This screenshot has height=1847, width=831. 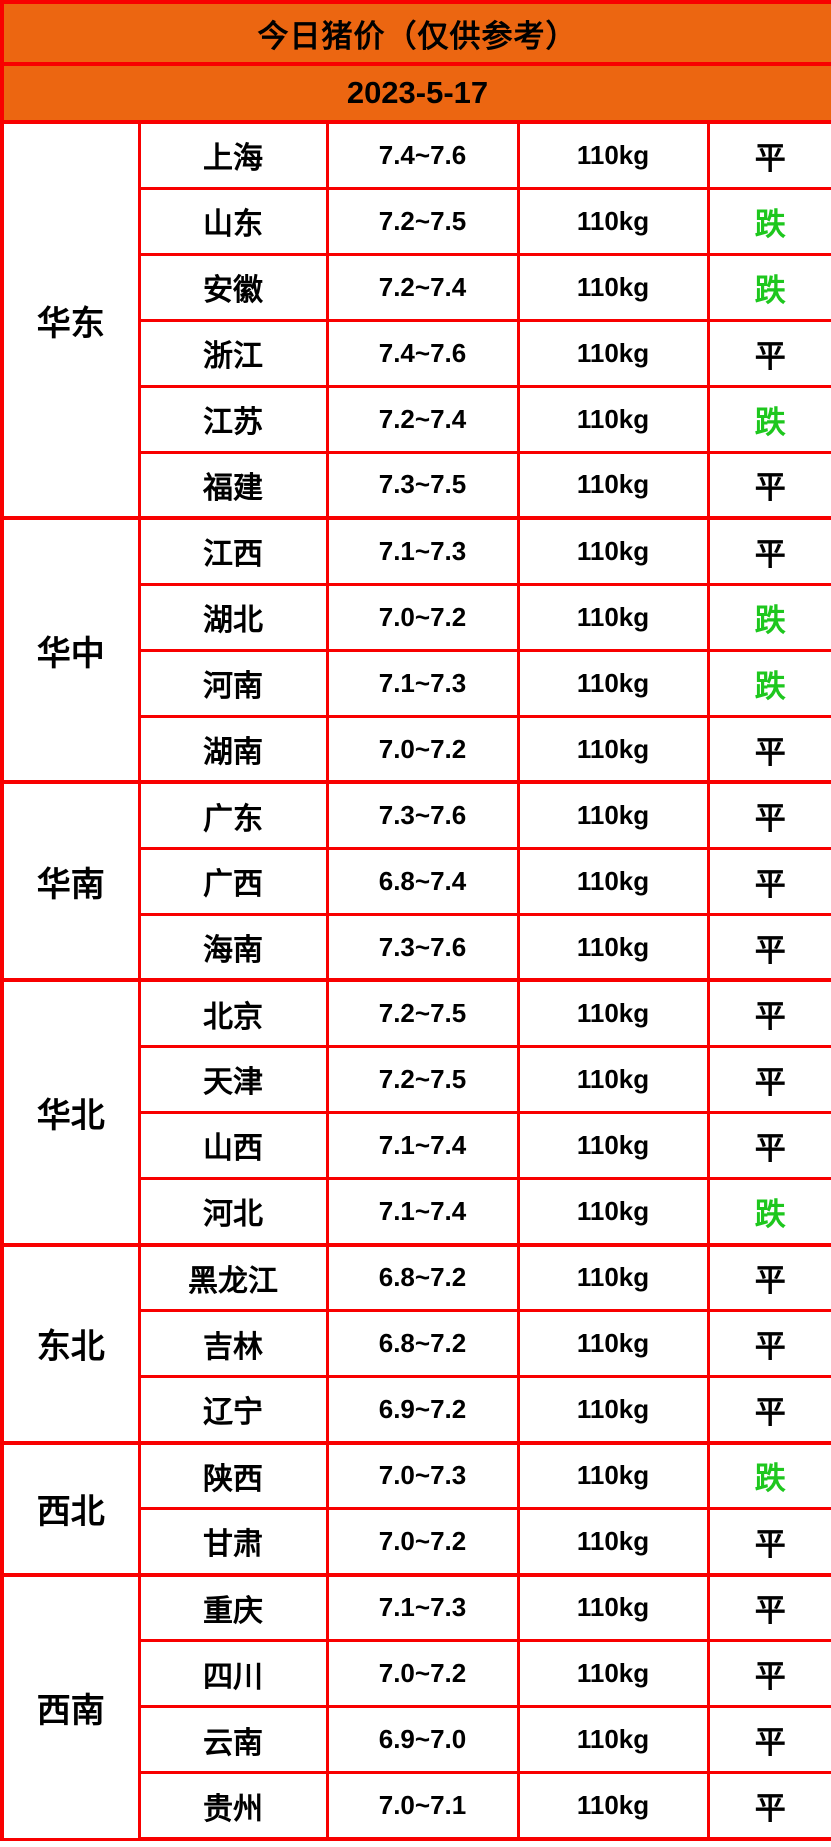 I want to click on date-label: 2023-5-17, so click(x=415, y=93).